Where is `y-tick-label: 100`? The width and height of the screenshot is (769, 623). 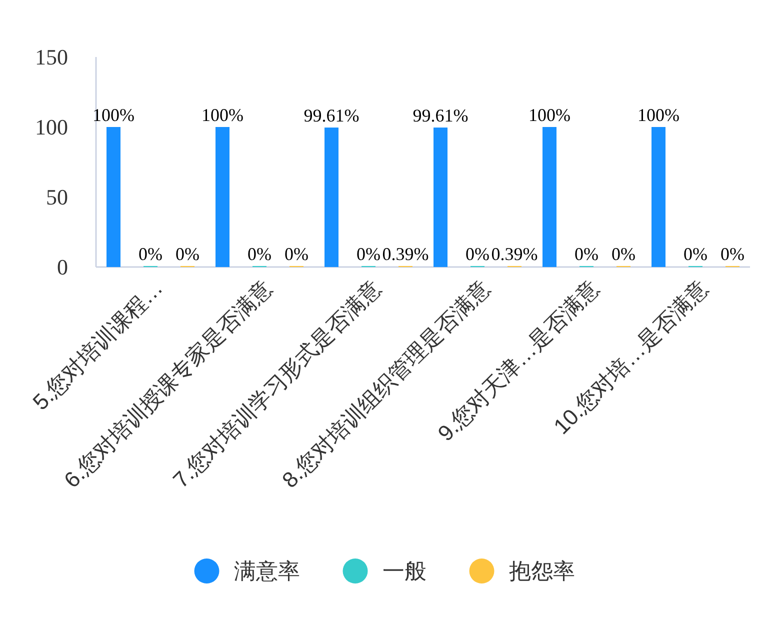 y-tick-label: 100 is located at coordinates (51, 127).